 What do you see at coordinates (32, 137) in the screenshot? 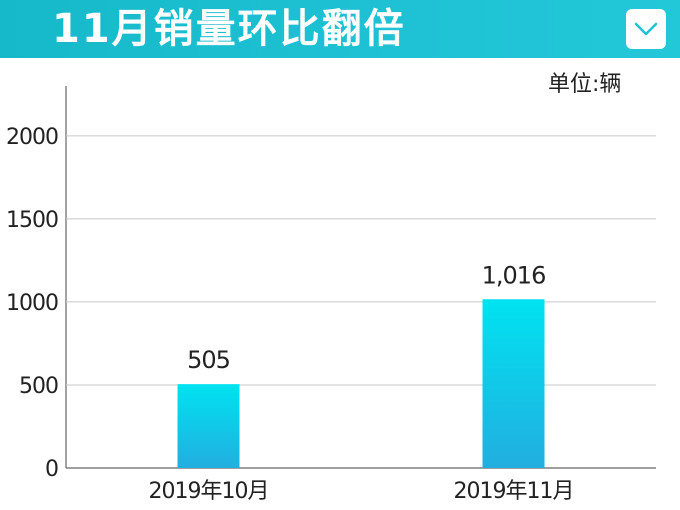
I see `y-tick-label: 2000` at bounding box center [32, 137].